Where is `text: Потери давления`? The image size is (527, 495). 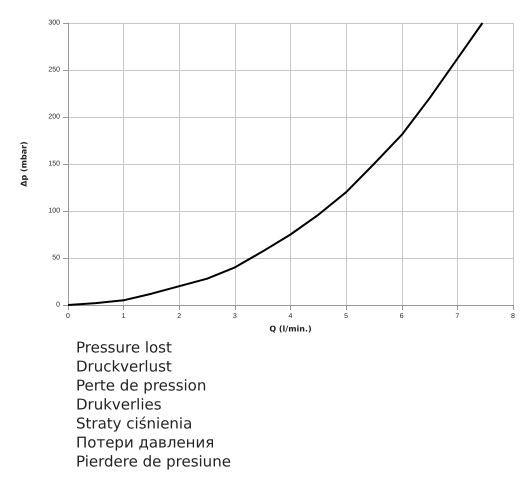
text: Потери давления is located at coordinates (145, 443).